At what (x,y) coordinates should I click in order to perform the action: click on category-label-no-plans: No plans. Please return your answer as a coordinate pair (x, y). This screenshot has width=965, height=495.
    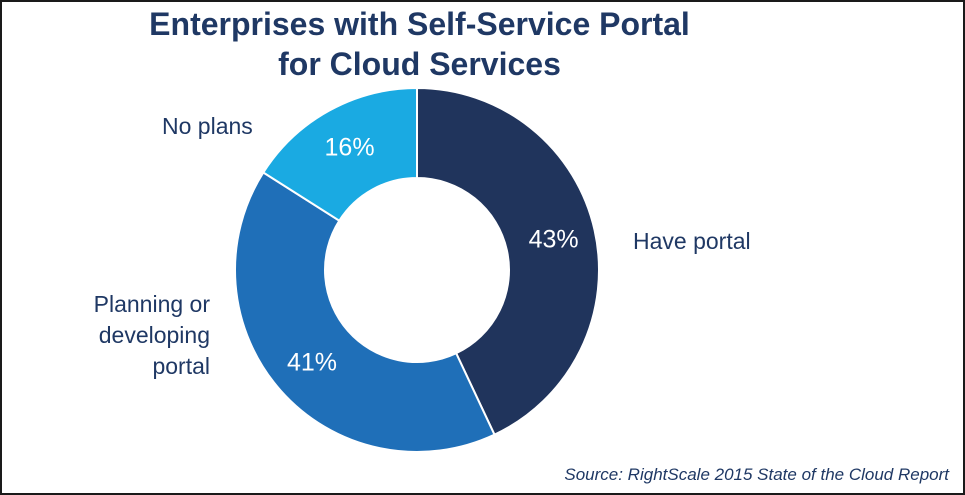
    Looking at the image, I should click on (207, 126).